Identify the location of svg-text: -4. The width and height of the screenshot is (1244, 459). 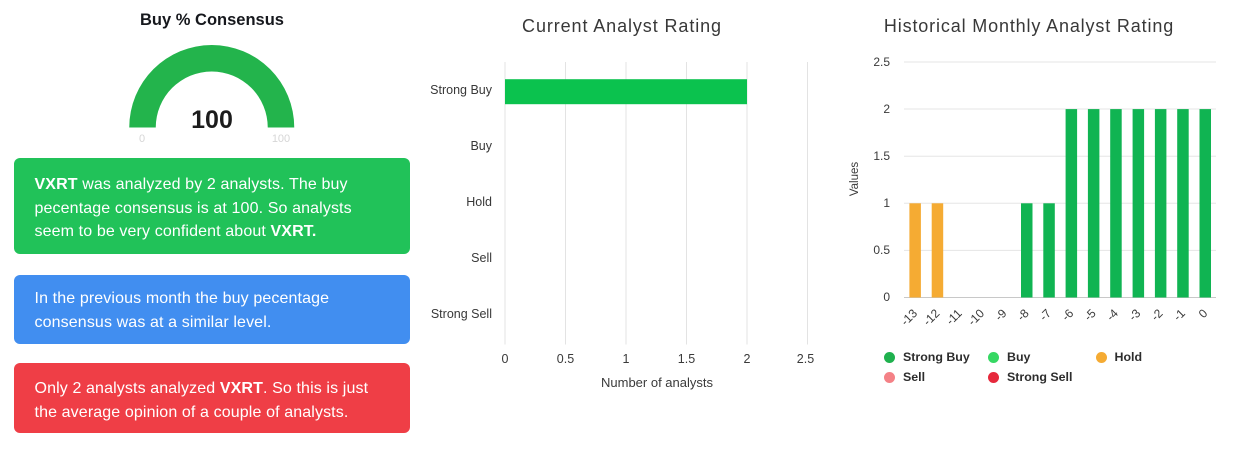
(1113, 315).